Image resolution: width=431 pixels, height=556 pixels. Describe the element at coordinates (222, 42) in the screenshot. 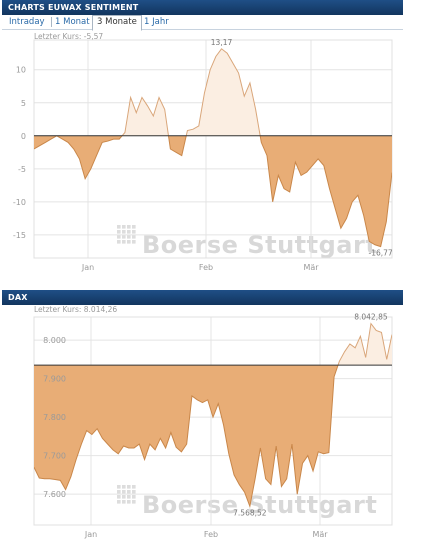

I see `max-value-label: 13,17` at that location.